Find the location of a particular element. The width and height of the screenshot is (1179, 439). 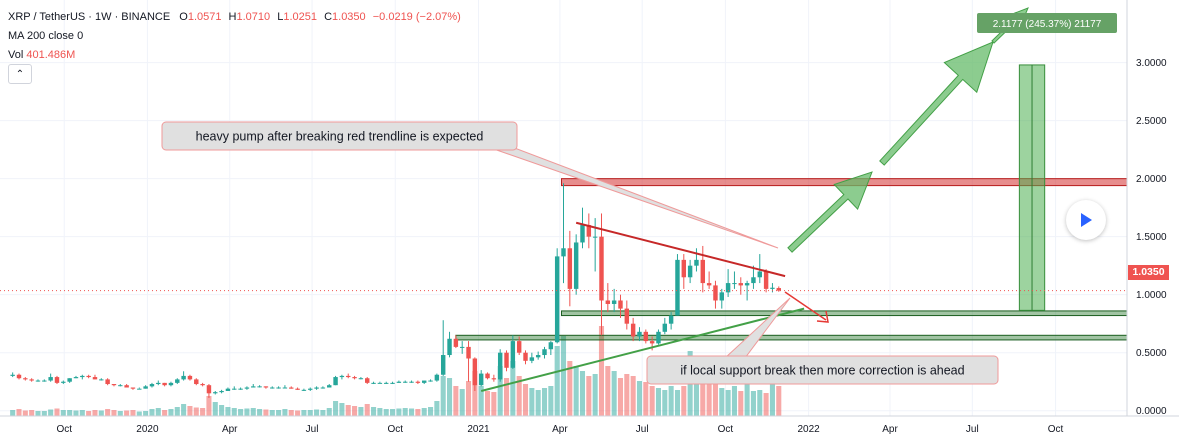

callout-box is located at coordinates (822, 370).